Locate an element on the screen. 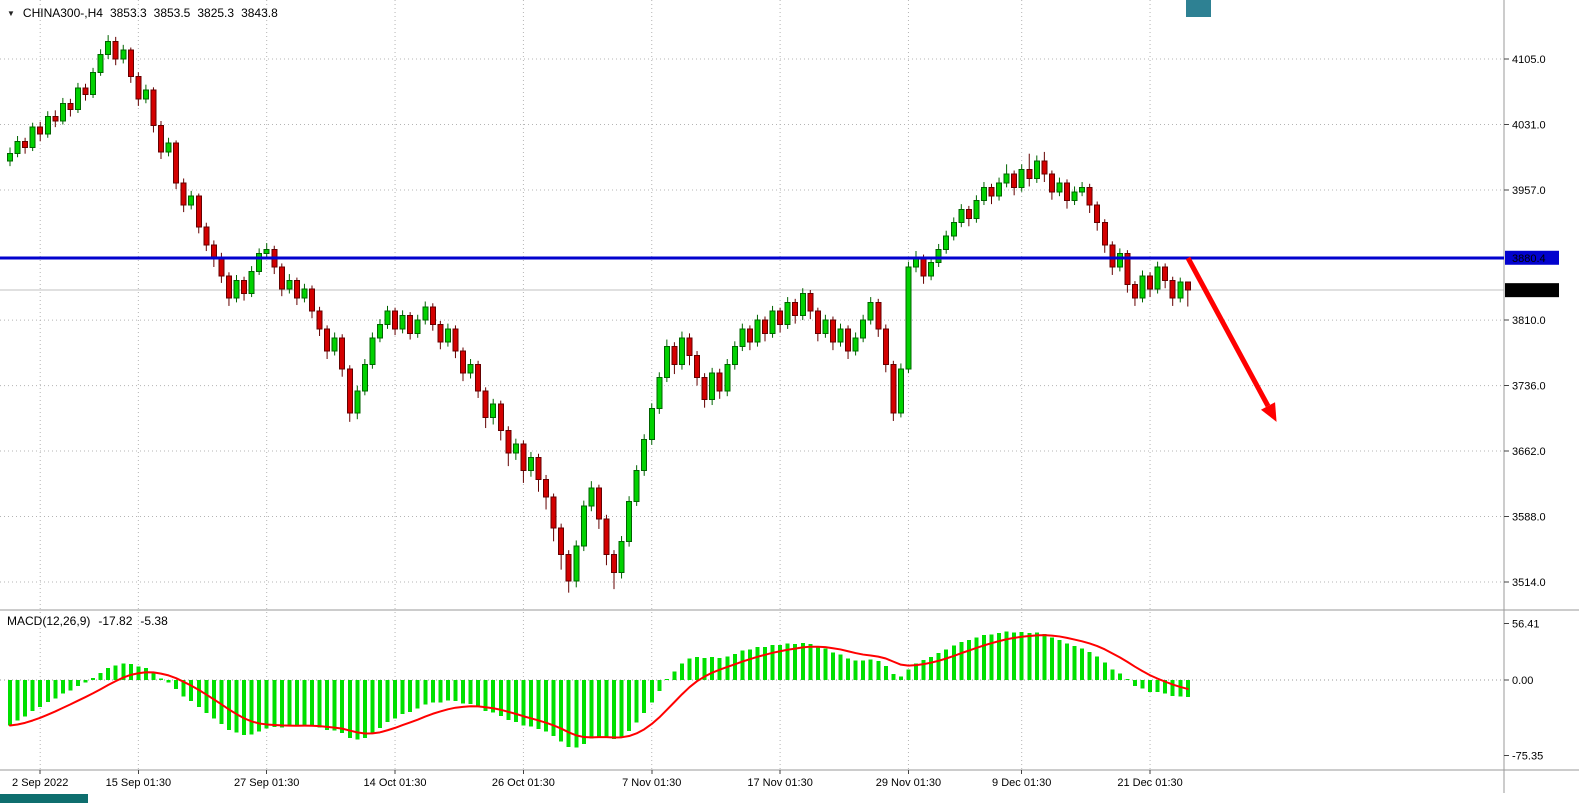 The image size is (1579, 803). date-tick-label: 27 Sep 01:30 is located at coordinates (266, 783).